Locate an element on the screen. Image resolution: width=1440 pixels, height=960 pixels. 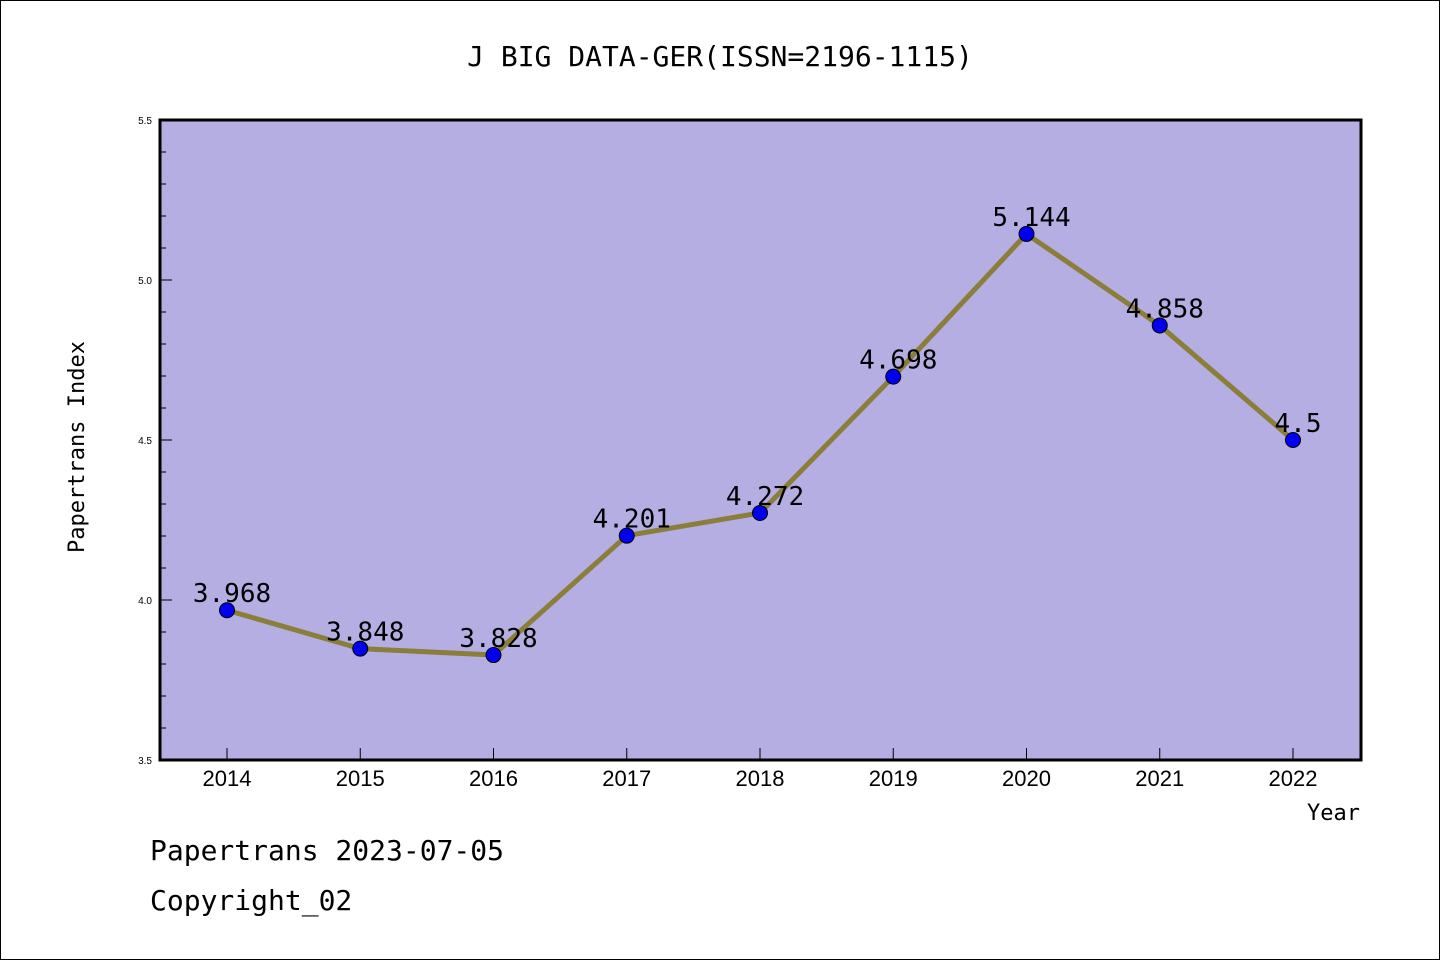
x-tick-label: 2020 is located at coordinates (1026, 778).